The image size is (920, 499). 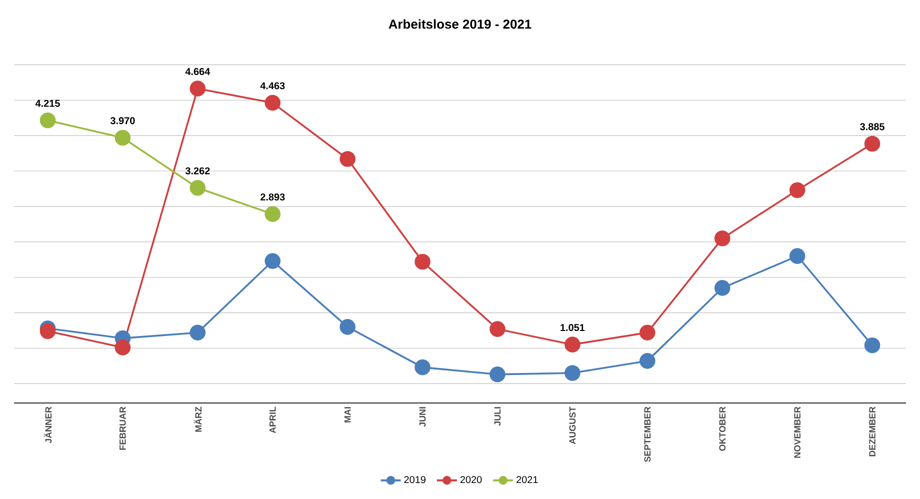 I want to click on x-tick-label: FEBRUAR, so click(x=123, y=428).